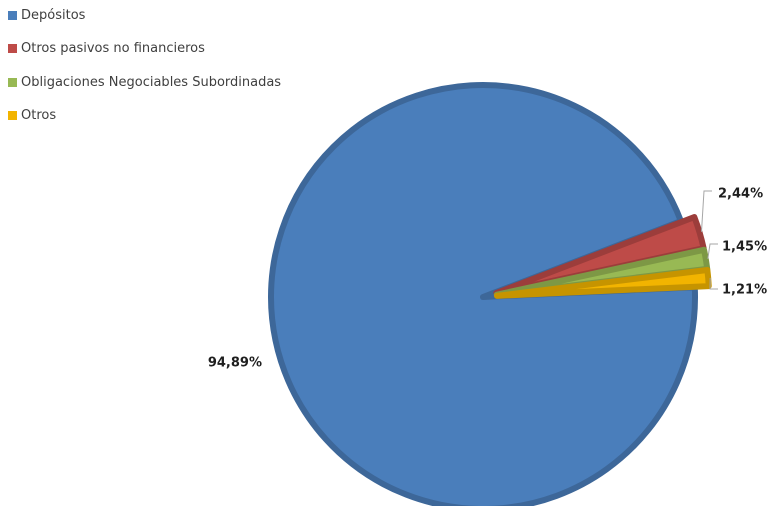 The width and height of the screenshot is (784, 506). What do you see at coordinates (113, 48) in the screenshot?
I see `legend-label: Otros pasivos no financieros` at bounding box center [113, 48].